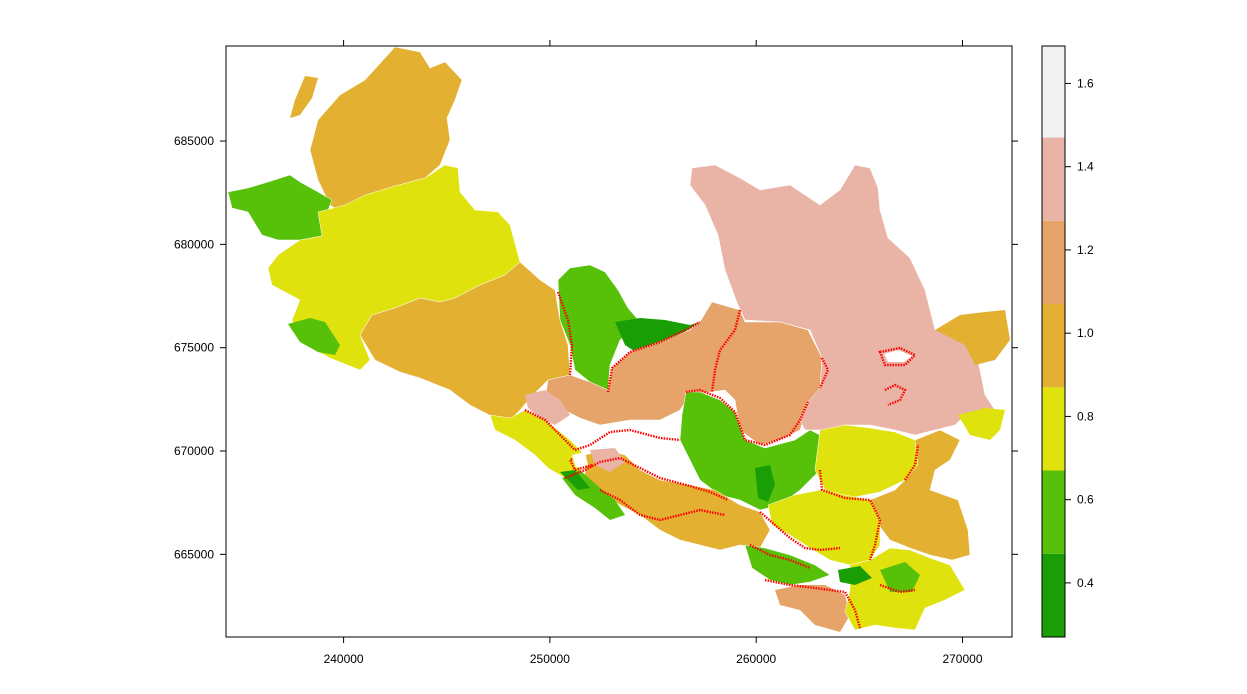 The height and width of the screenshot is (694, 1247). I want to click on legend-tick-label: 1.6, so click(1085, 83).